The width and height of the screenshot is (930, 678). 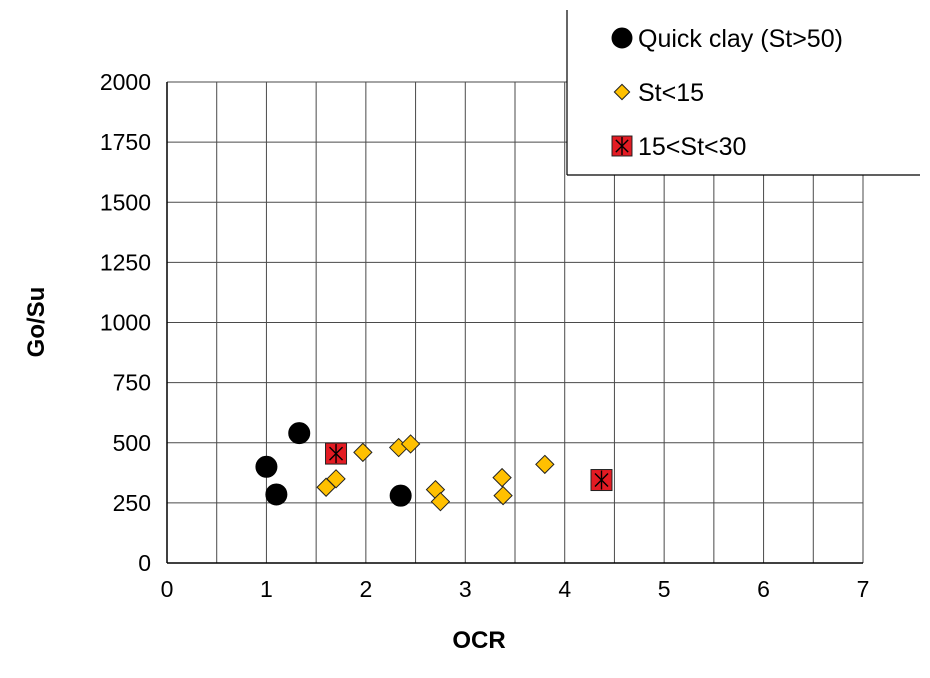 What do you see at coordinates (622, 92) in the screenshot?
I see `legend-marker-diamond` at bounding box center [622, 92].